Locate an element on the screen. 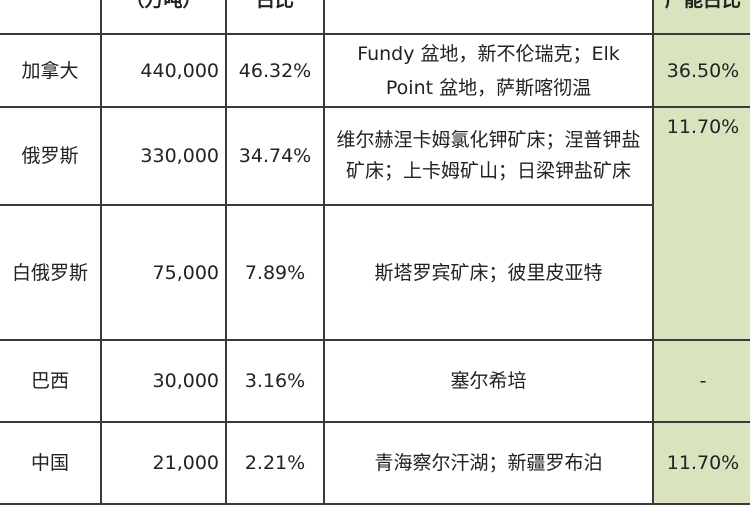  country-cell: 加拿大 is located at coordinates (51, 70).